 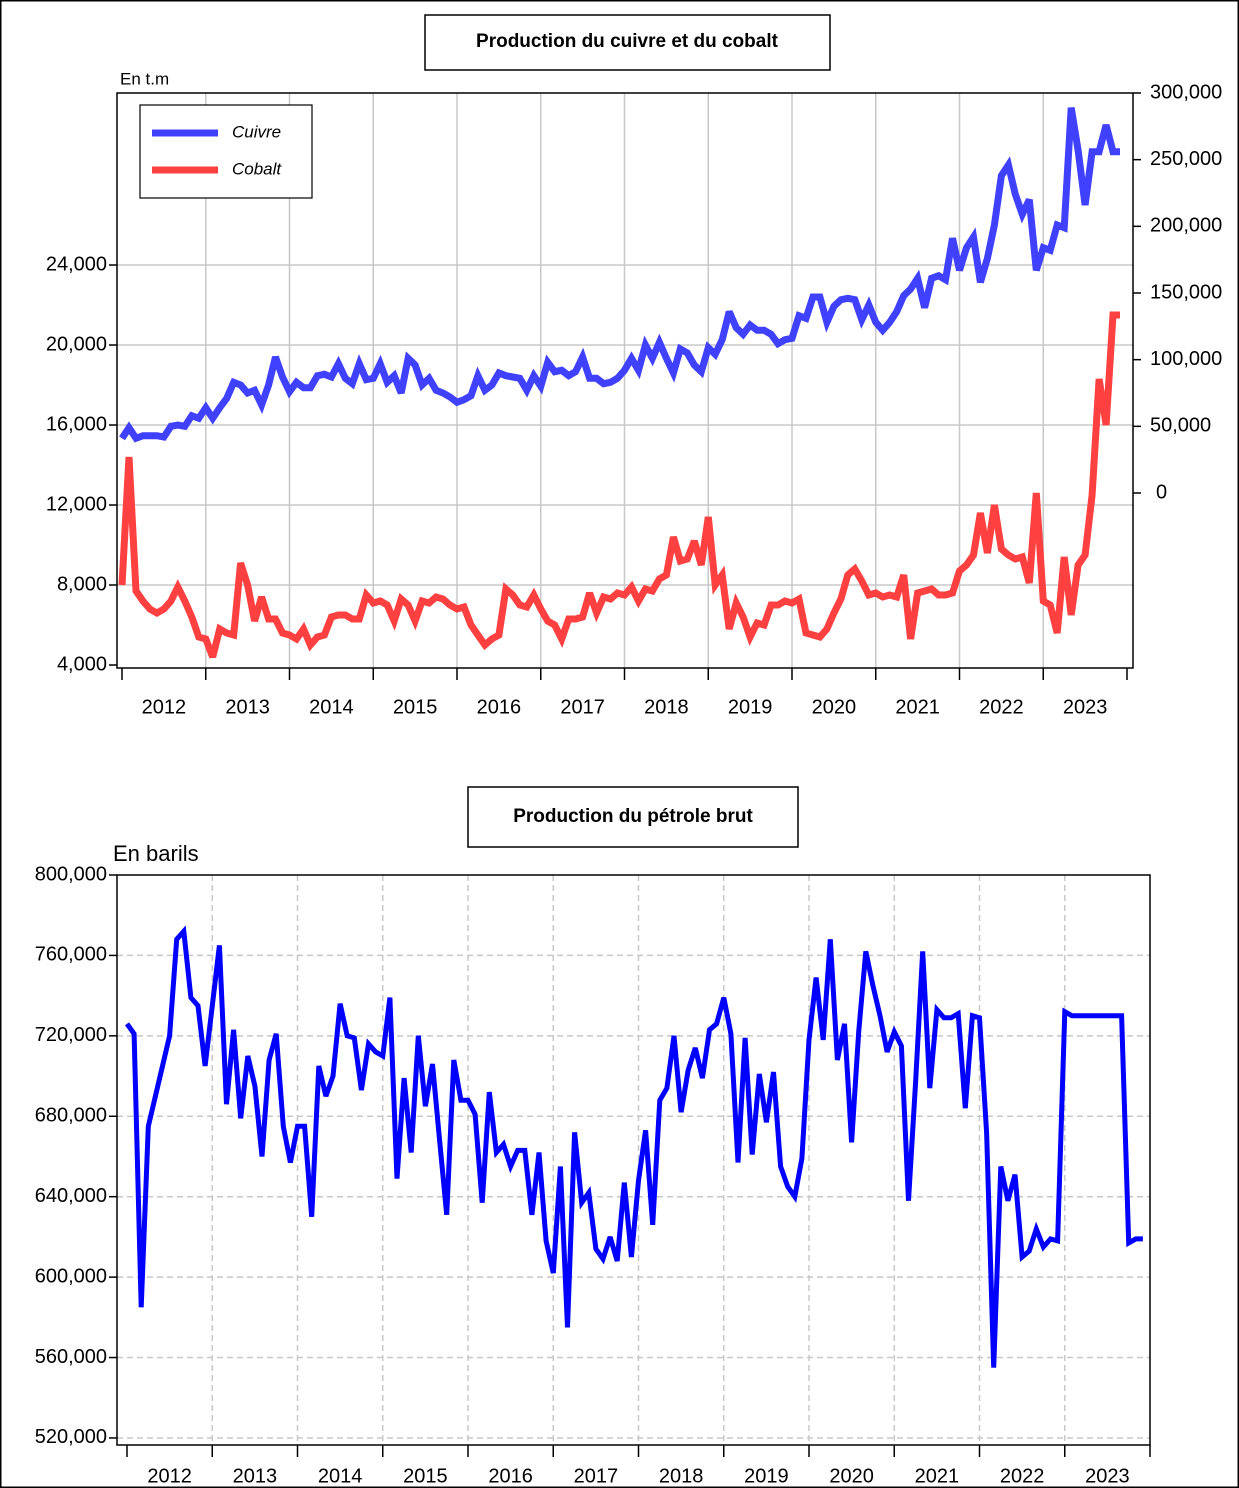 I want to click on y-tick-label: 20,000, so click(x=76, y=344).